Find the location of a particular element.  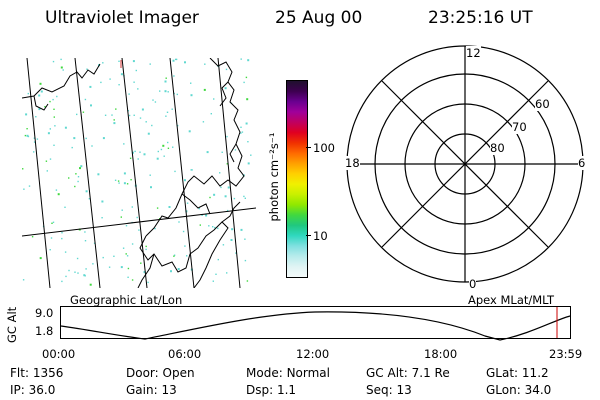

geographic-label: Geographic Lat/Lon is located at coordinates (126, 300).